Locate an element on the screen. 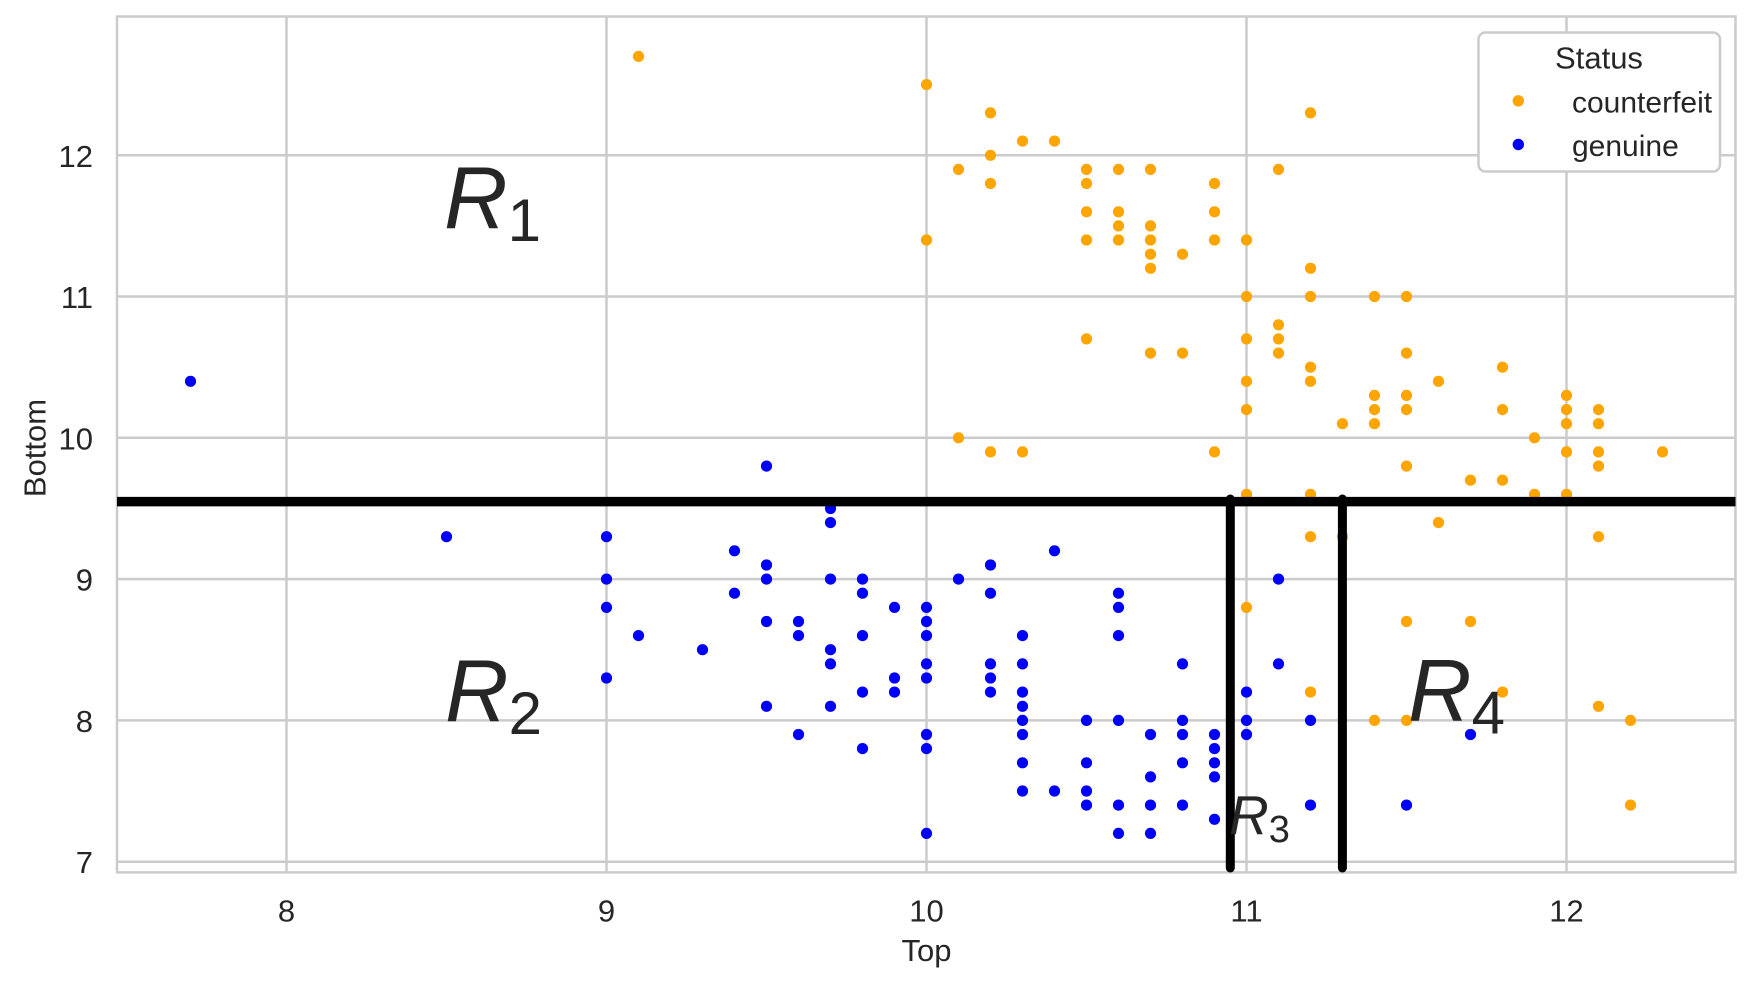 The width and height of the screenshot is (1754, 985). svg-text: genuine is located at coordinates (1625, 146).